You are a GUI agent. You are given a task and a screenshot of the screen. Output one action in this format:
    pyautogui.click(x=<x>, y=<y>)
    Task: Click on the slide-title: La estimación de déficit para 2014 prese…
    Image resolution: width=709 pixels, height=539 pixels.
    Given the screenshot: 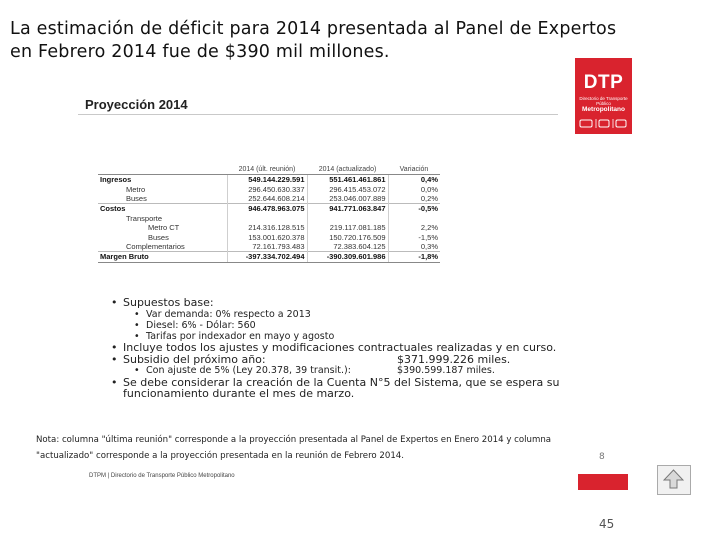 What is the action you would take?
    pyautogui.click(x=313, y=40)
    